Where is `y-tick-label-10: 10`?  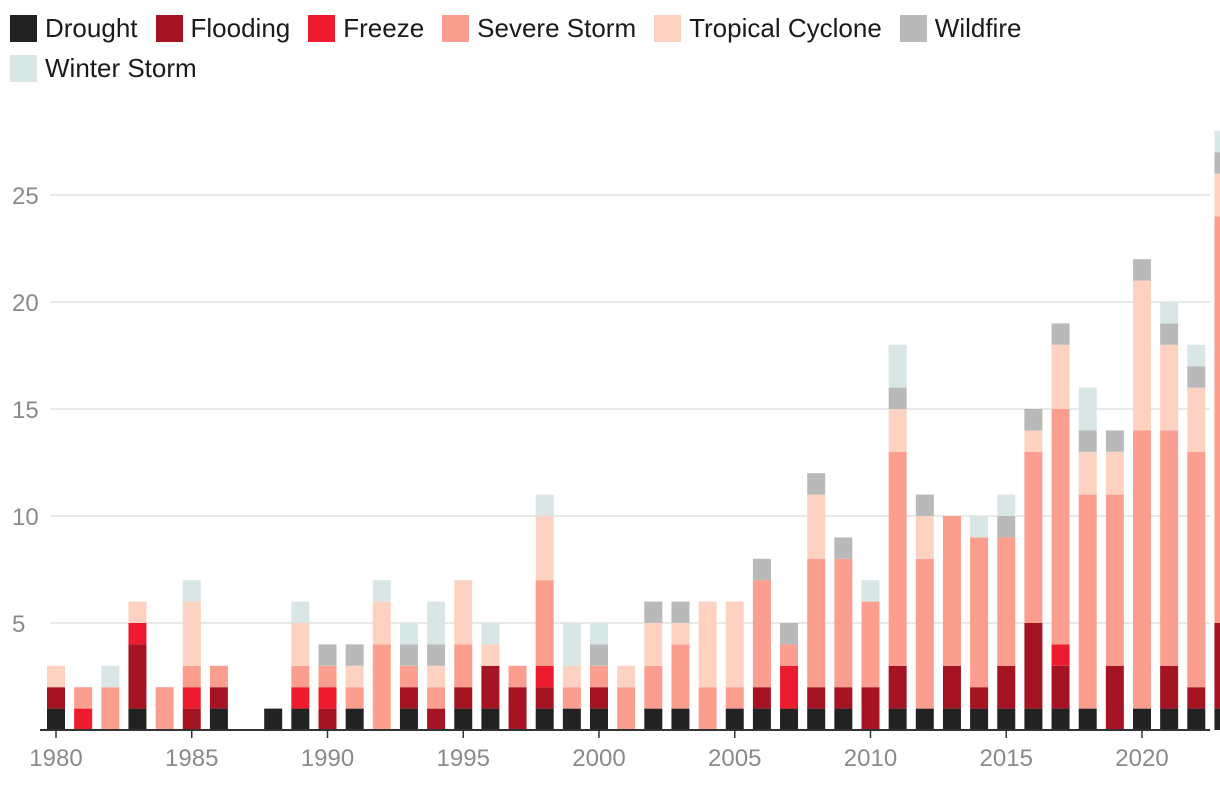
y-tick-label-10: 10 is located at coordinates (25, 517).